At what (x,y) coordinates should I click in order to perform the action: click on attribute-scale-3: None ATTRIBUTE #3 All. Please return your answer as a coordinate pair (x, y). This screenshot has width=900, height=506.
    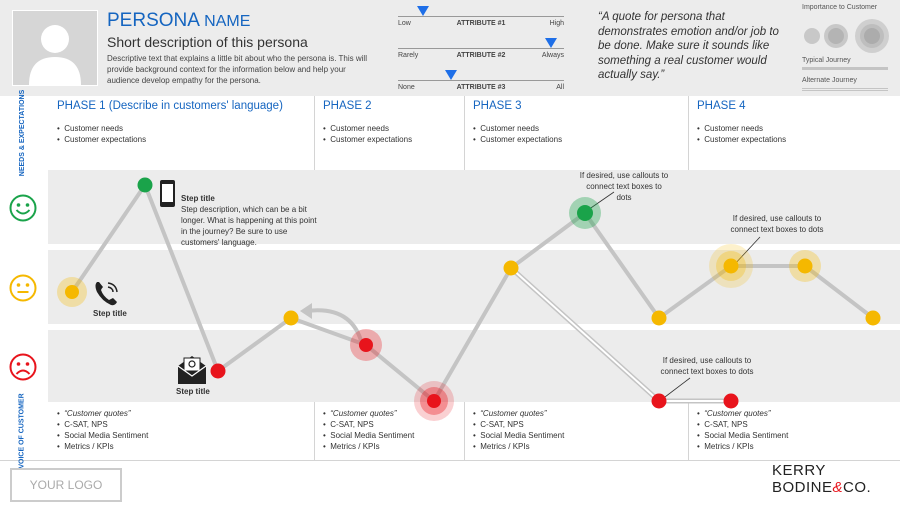
    Looking at the image, I should click on (481, 87).